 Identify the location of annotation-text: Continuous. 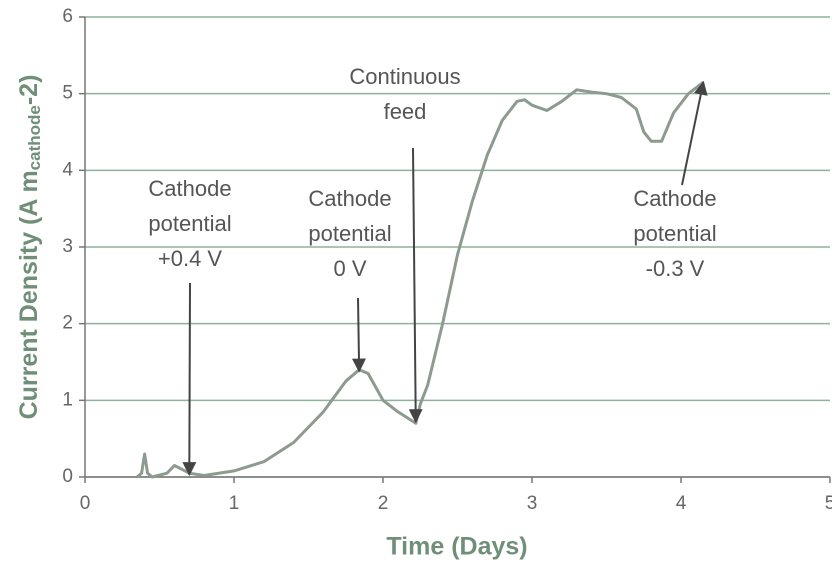
(404, 76).